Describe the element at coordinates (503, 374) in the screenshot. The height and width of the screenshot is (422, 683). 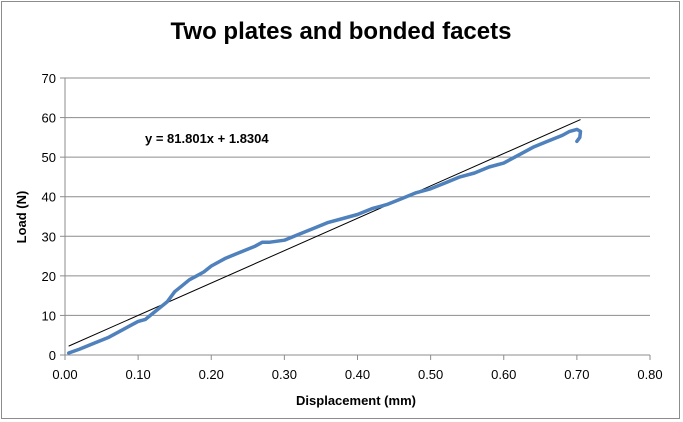
I see `x-tick-label: 0.60` at that location.